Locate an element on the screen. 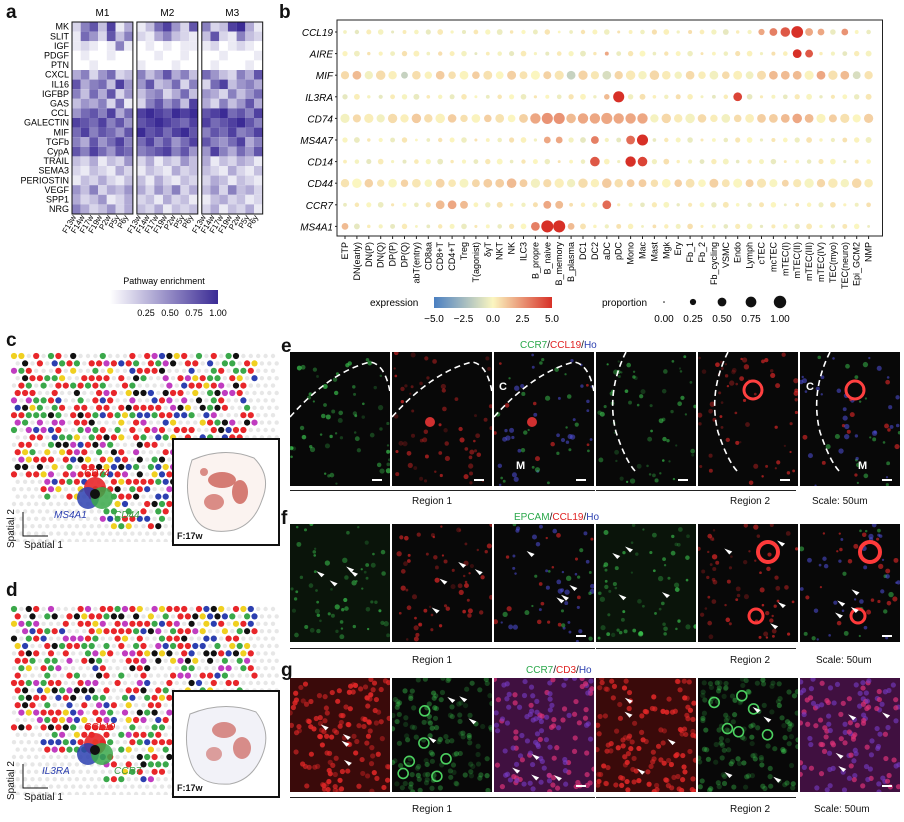  pathway-label: IGFBP is located at coordinates (55, 94).